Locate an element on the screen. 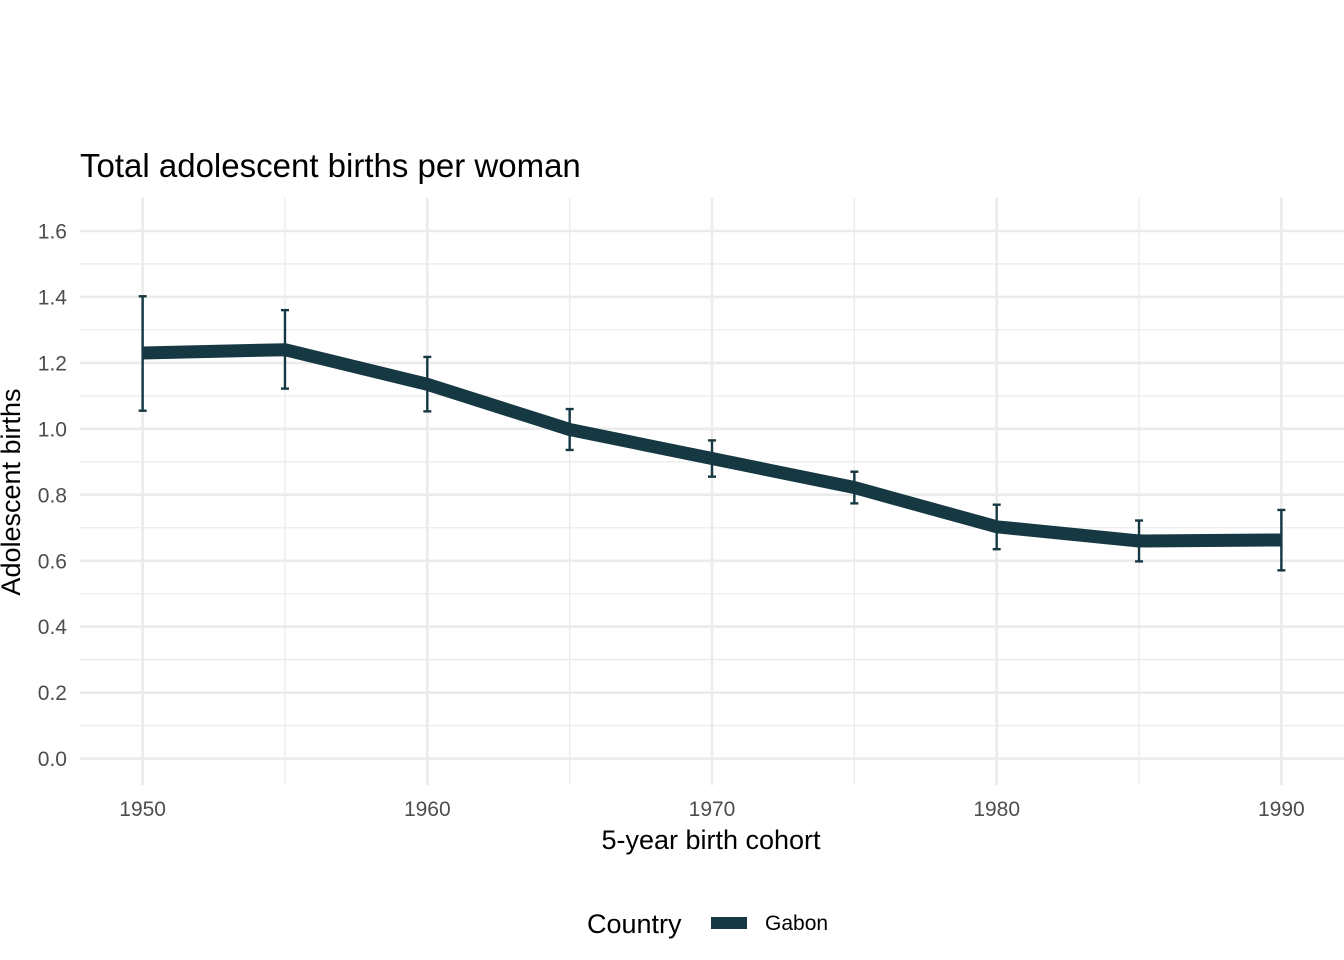 The image size is (1344, 960). y-tick-label: 0.0 is located at coordinates (52, 759).